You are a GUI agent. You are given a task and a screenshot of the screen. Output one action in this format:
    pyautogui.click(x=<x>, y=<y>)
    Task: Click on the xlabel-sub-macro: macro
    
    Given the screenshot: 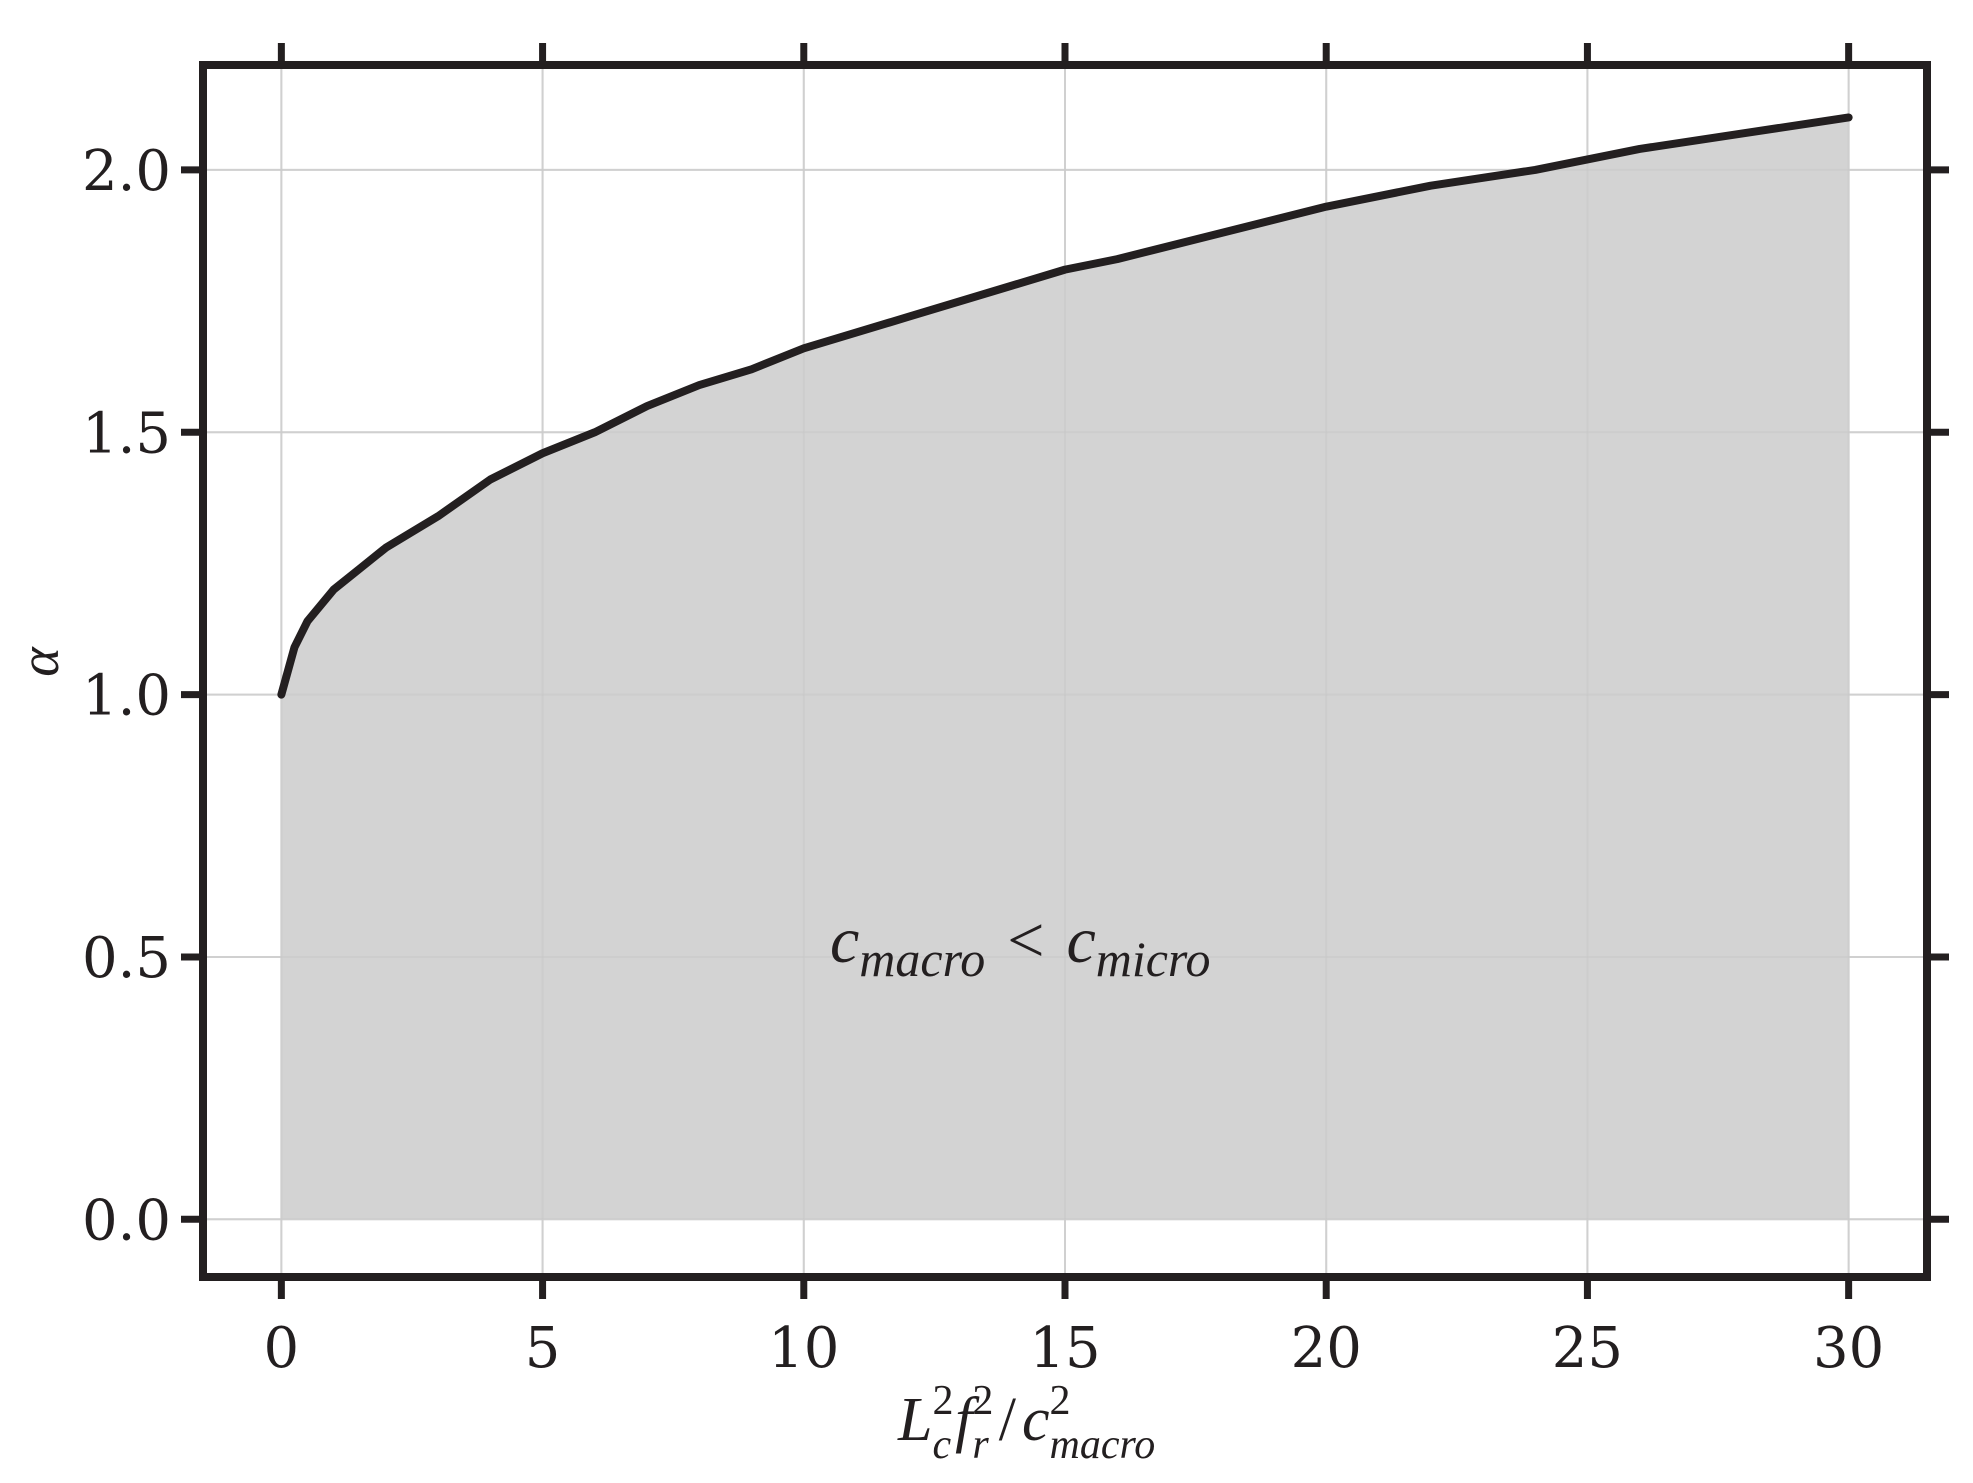 What is the action you would take?
    pyautogui.click(x=1103, y=1445)
    